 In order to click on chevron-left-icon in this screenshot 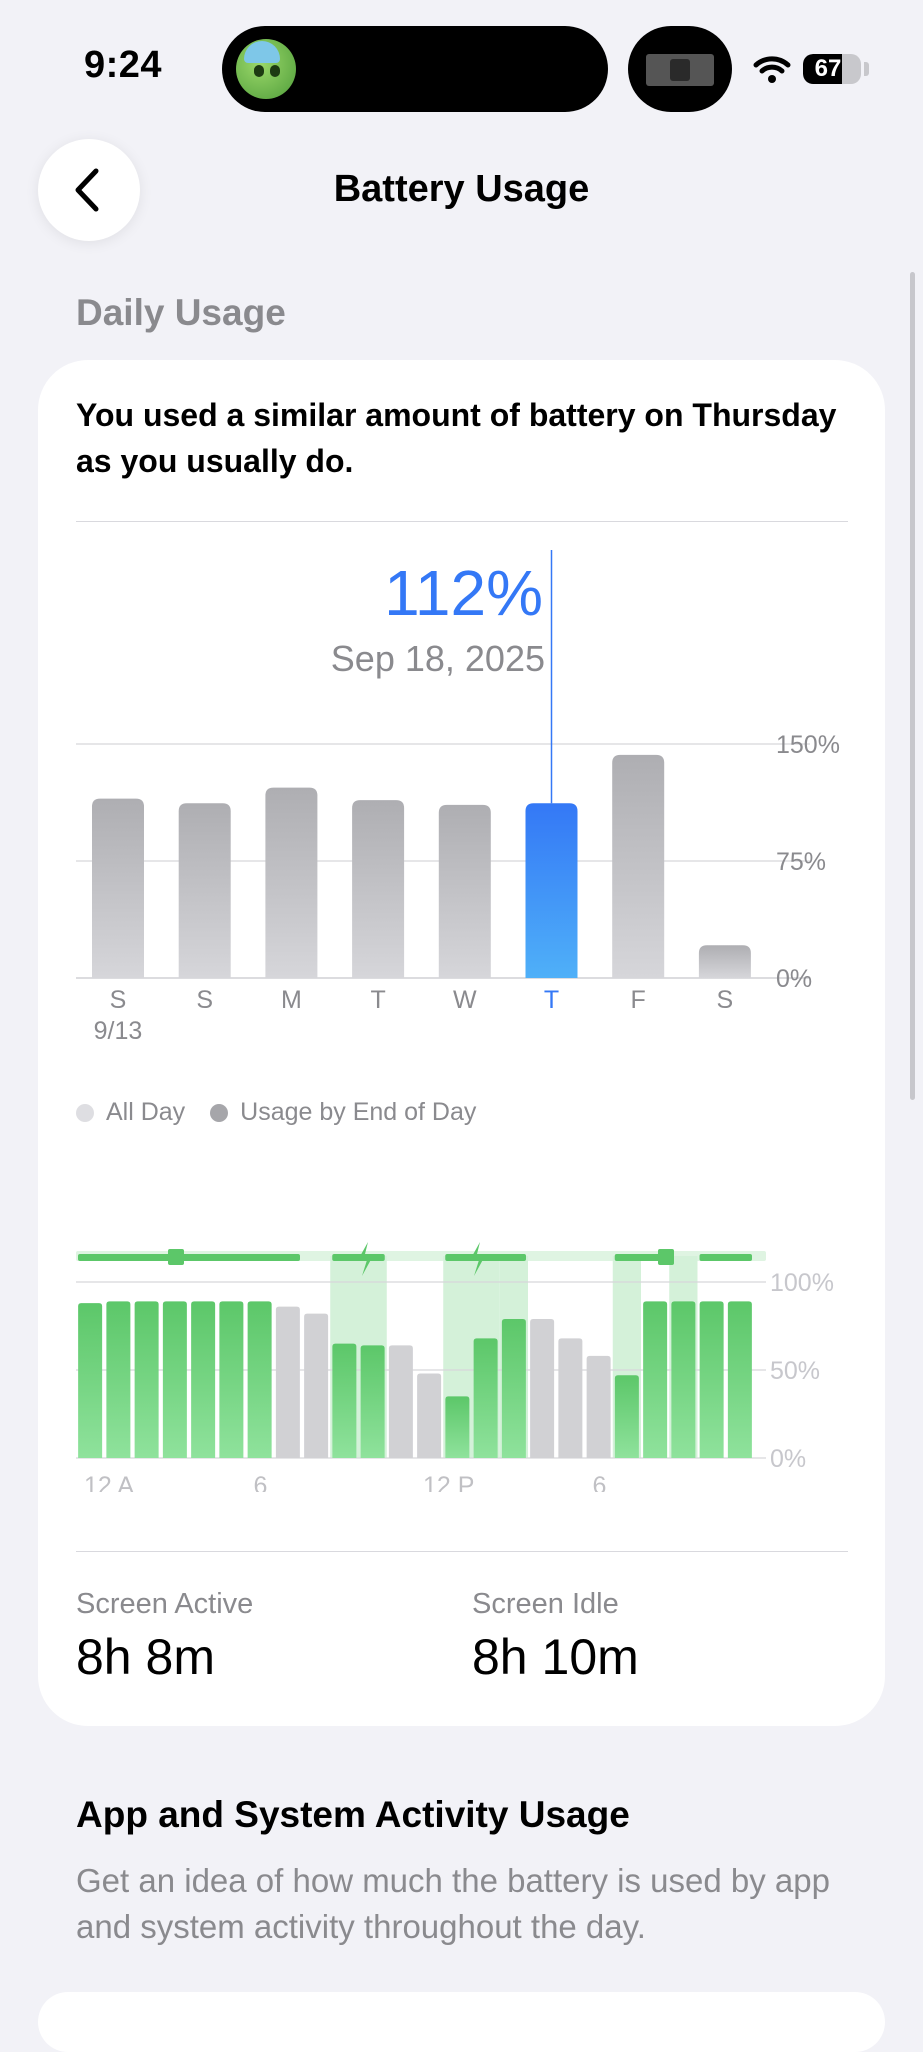, I will do `click(87, 190)`.